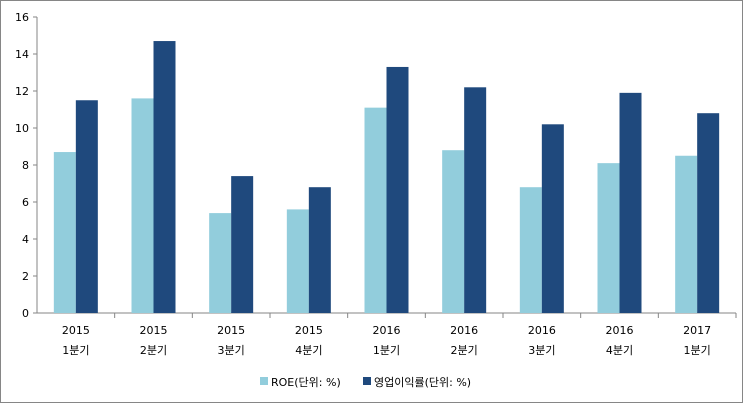  Describe the element at coordinates (22, 128) in the screenshot. I see `y-tick-label: 10` at that location.